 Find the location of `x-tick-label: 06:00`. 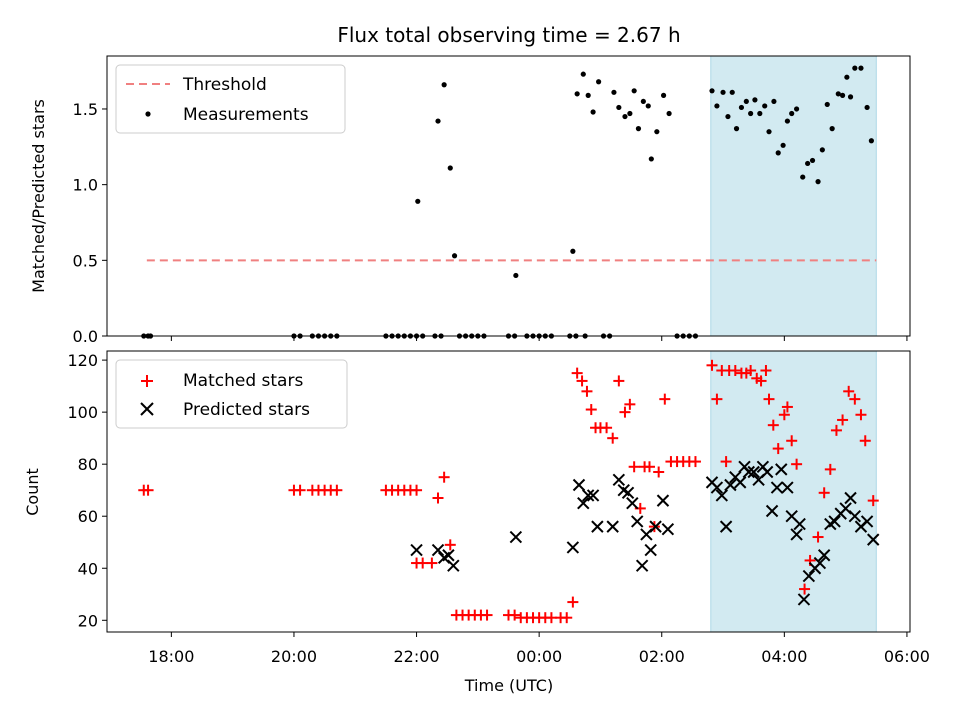

x-tick-label: 06:00 is located at coordinates (907, 656).